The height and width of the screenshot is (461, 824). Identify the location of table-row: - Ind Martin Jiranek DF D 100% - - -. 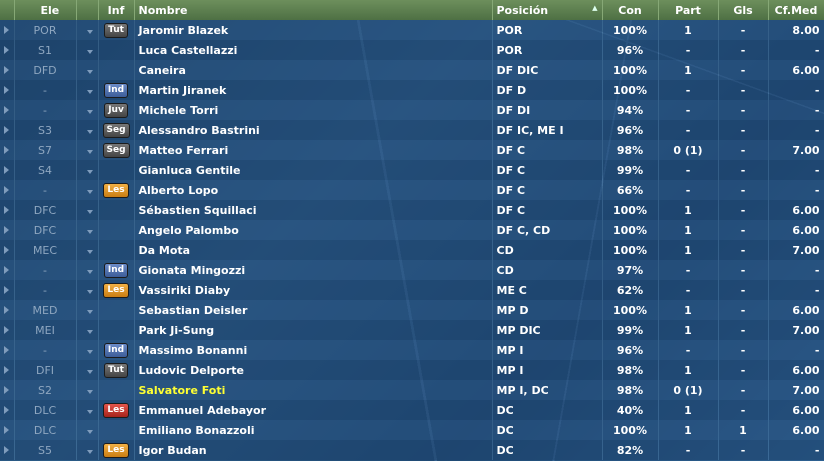
(412, 90).